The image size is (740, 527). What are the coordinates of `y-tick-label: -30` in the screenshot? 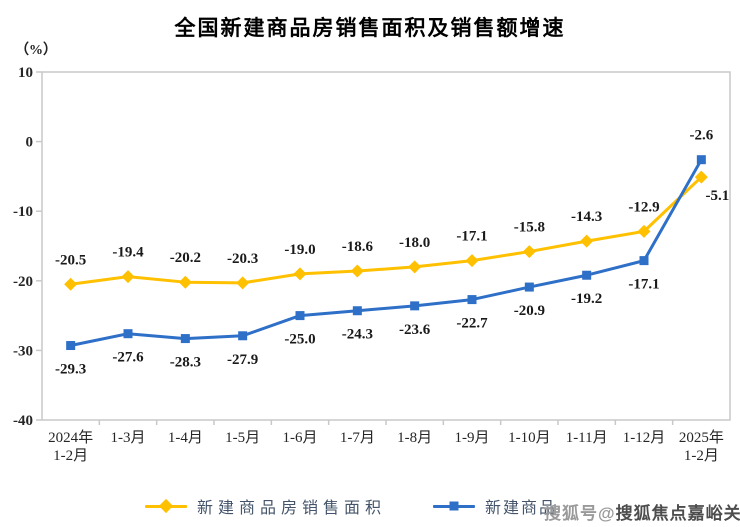 It's located at (23, 351).